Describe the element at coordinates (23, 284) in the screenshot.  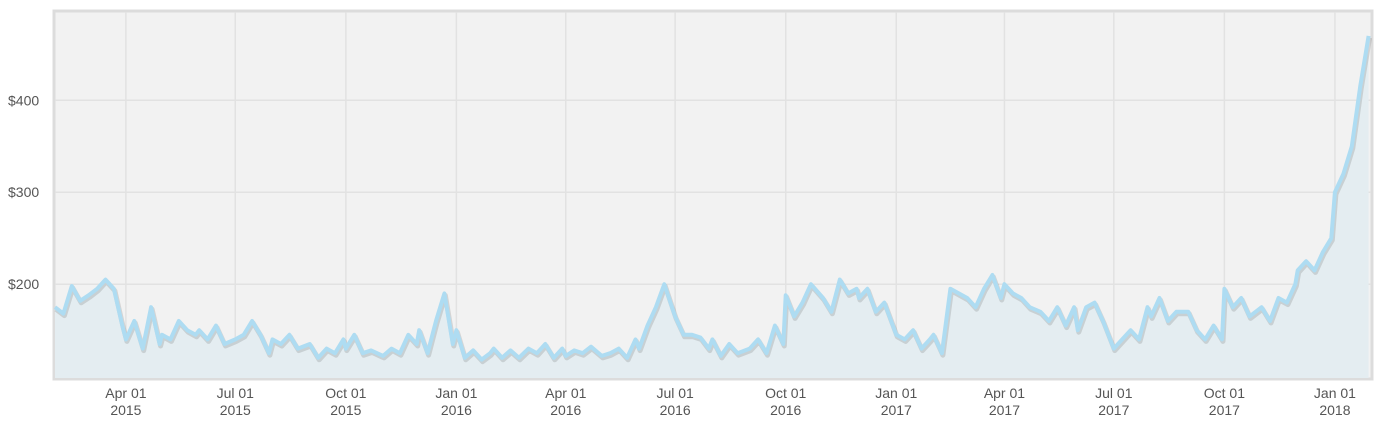
I see `y-tick-label: $200` at that location.